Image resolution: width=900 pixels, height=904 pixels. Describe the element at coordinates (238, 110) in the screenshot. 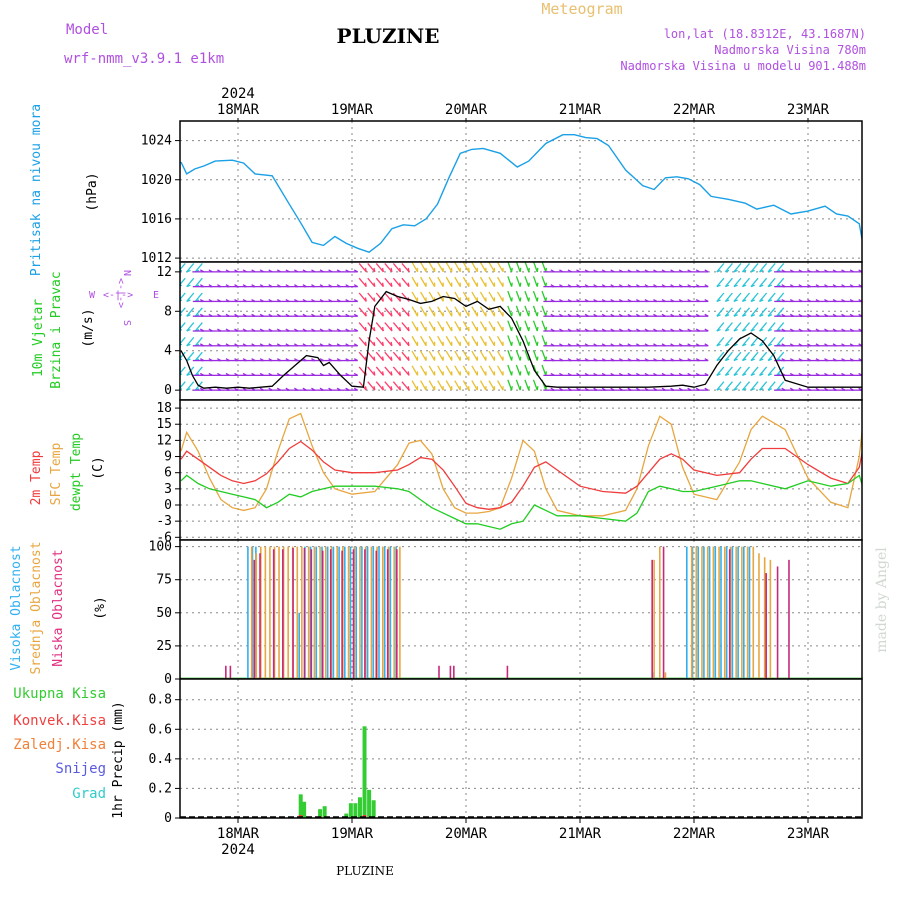

I see `top-date-label: 18MAR` at that location.